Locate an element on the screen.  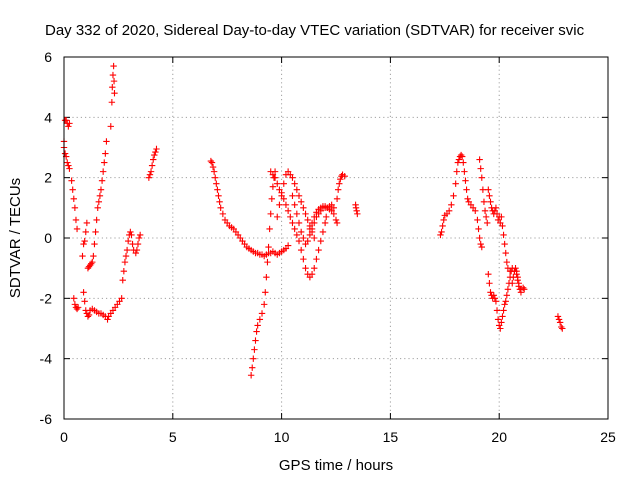
y-tick-label: 6 is located at coordinates (48, 57).